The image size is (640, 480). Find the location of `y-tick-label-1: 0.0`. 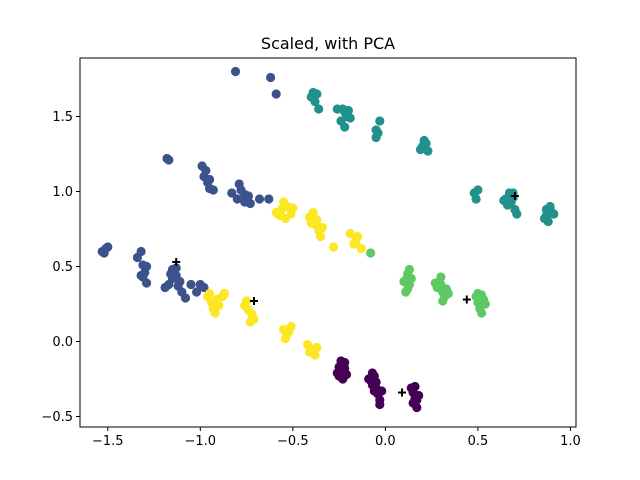

y-tick-label-1: 0.0 is located at coordinates (62, 342).